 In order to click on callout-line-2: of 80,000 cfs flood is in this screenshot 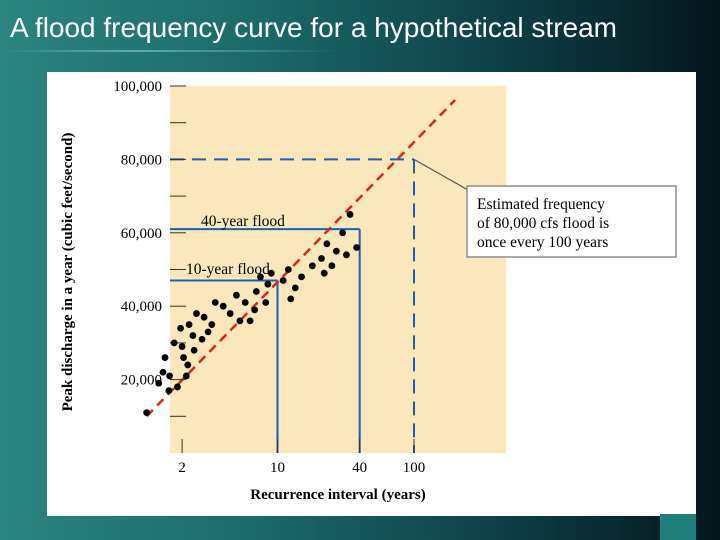, I will do `click(543, 223)`.